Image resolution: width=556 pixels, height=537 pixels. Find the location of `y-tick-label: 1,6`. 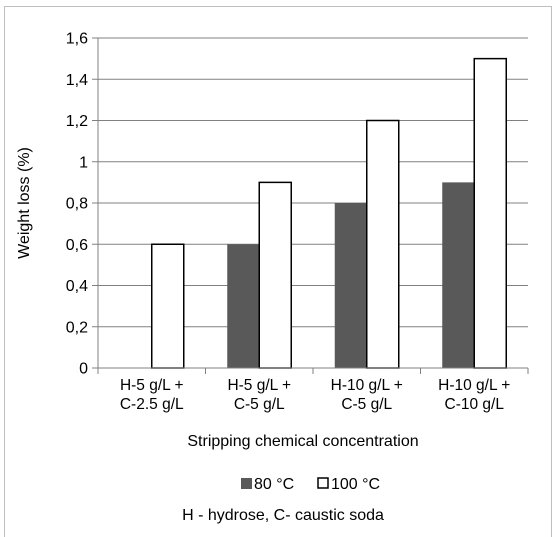

y-tick-label: 1,6 is located at coordinates (77, 39).